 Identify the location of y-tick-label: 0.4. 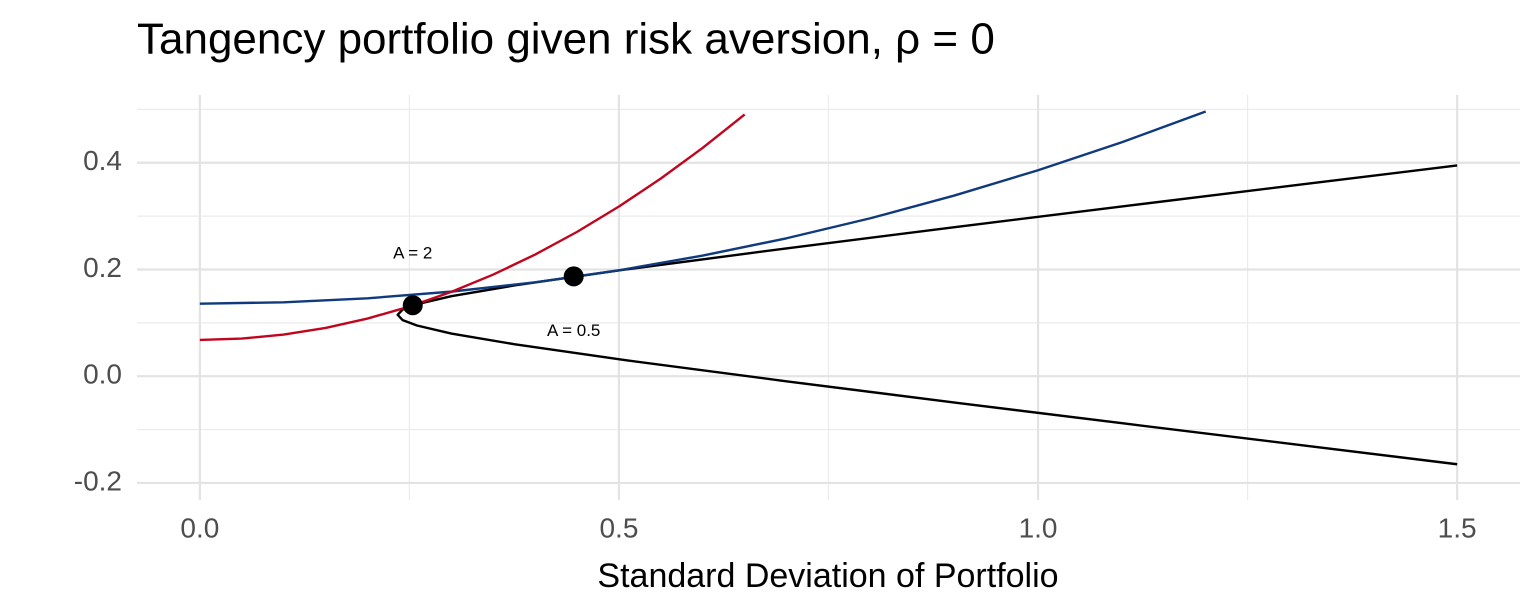
(102, 160).